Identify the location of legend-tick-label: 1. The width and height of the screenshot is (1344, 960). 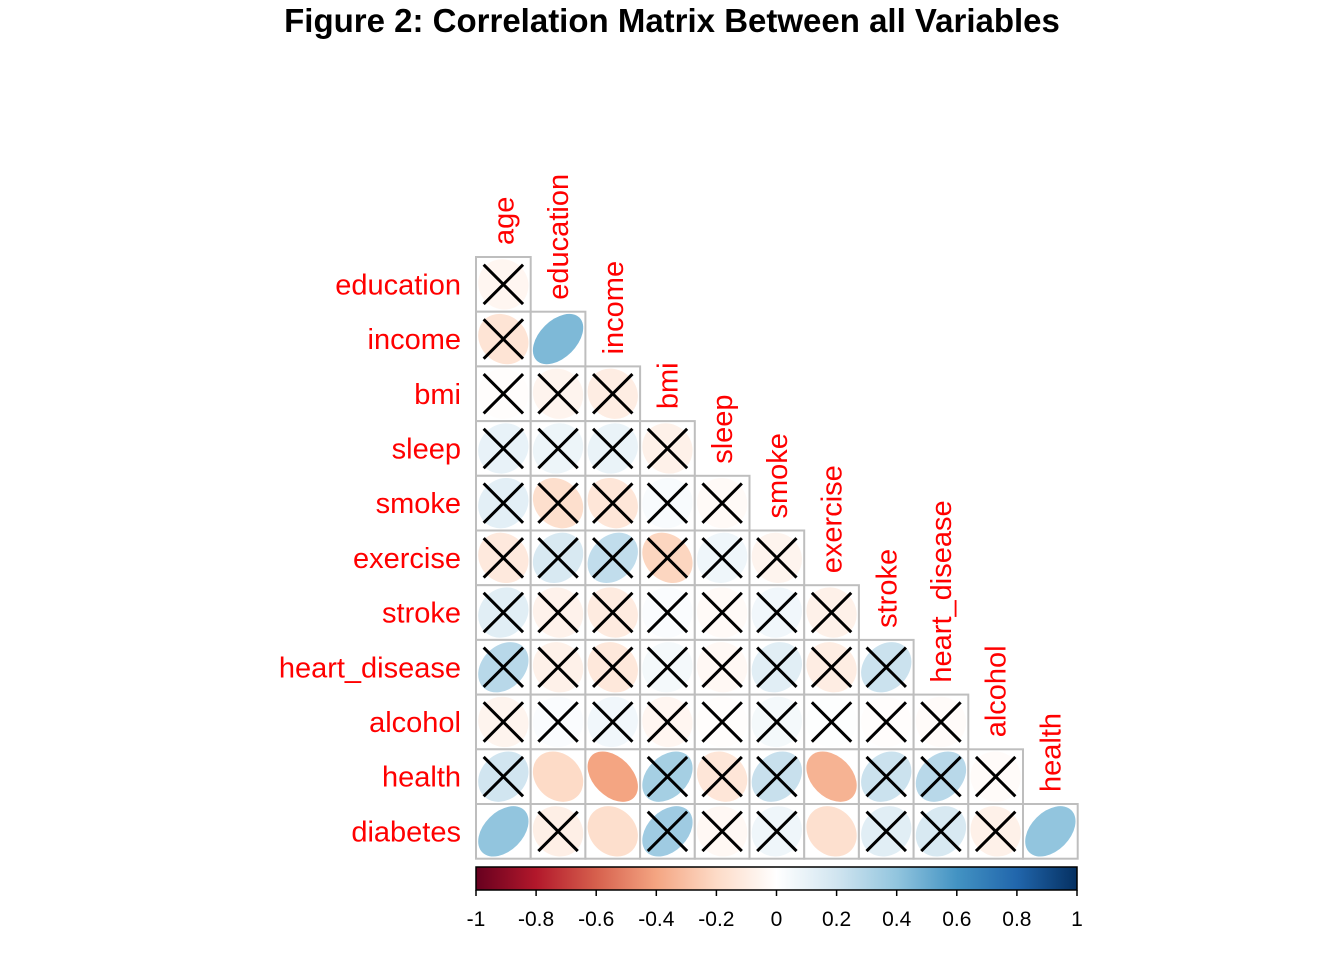
(1077, 919).